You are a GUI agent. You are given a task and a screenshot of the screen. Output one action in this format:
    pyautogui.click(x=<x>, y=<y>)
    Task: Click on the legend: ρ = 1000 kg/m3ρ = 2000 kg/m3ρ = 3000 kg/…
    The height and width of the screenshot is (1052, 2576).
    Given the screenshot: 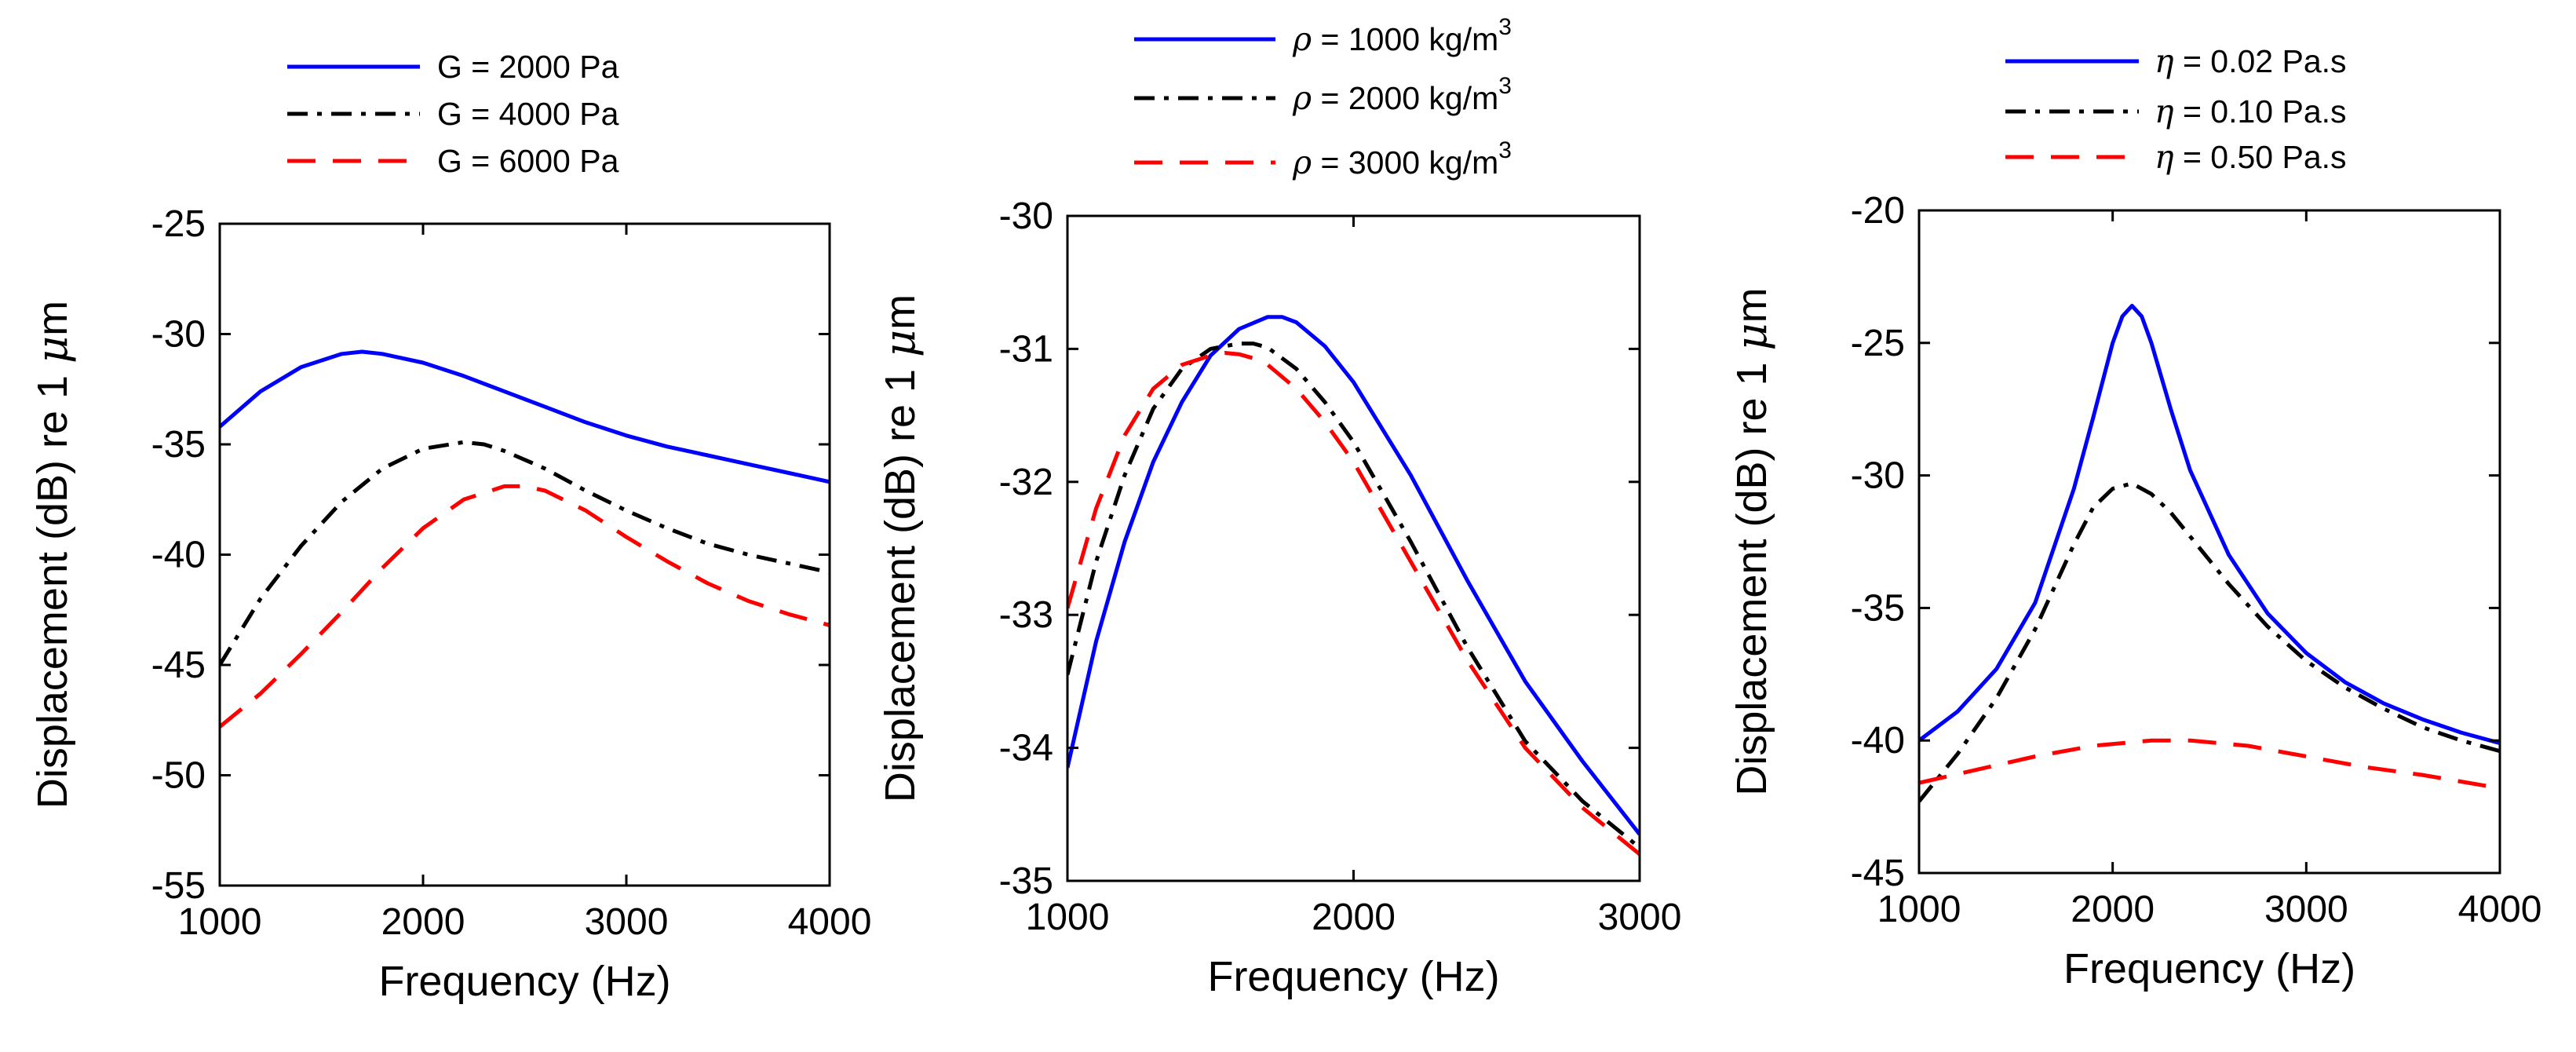 What is the action you would take?
    pyautogui.click(x=1323, y=97)
    